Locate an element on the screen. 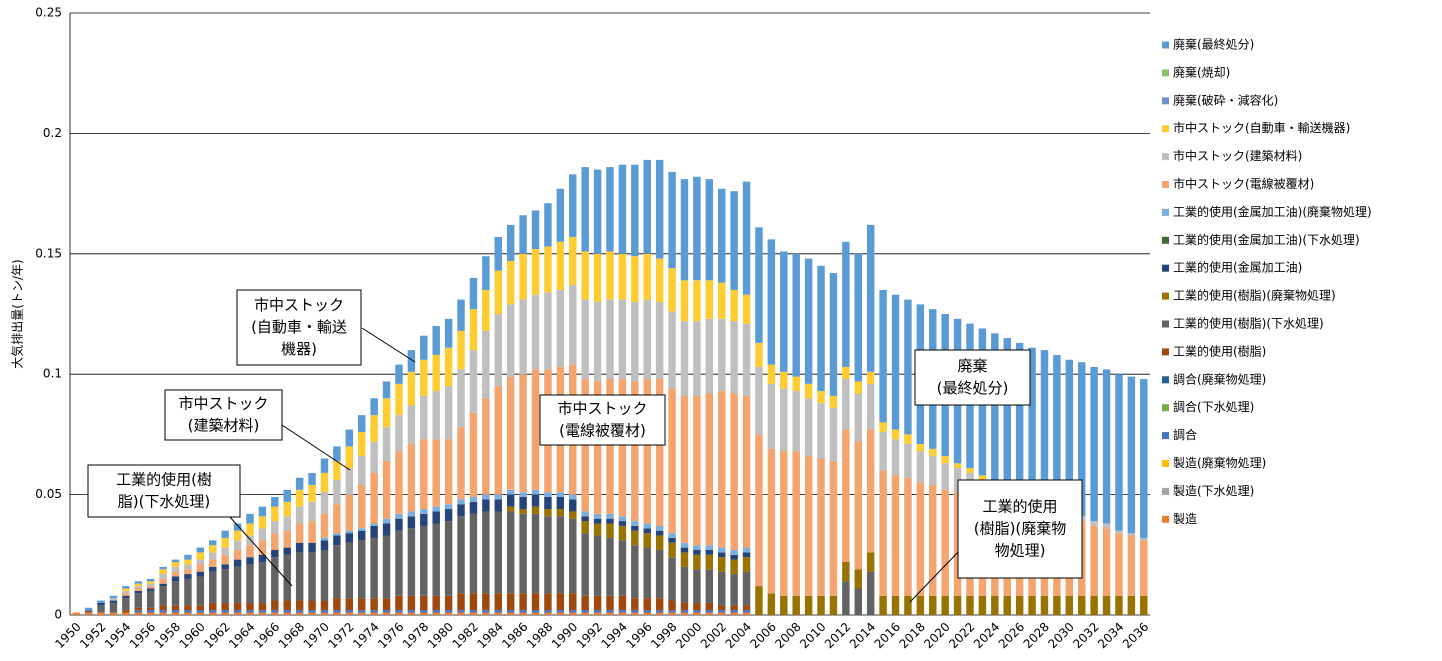 The image size is (1442, 661). x-tick-label: 2006 is located at coordinates (762, 635).